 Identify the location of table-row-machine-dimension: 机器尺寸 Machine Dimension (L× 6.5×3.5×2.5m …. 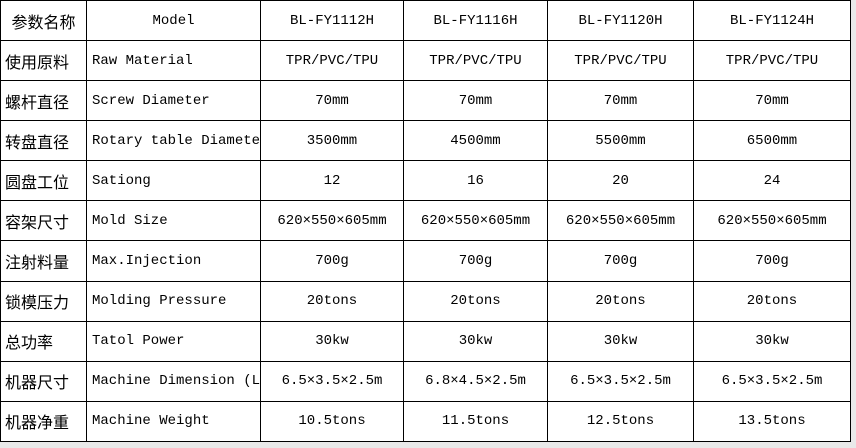
(425, 381).